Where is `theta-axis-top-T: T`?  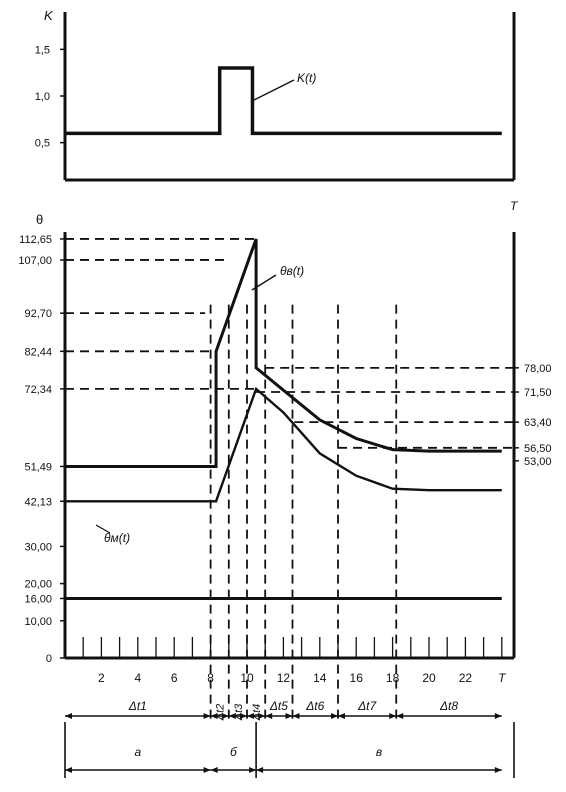 theta-axis-top-T: T is located at coordinates (514, 206).